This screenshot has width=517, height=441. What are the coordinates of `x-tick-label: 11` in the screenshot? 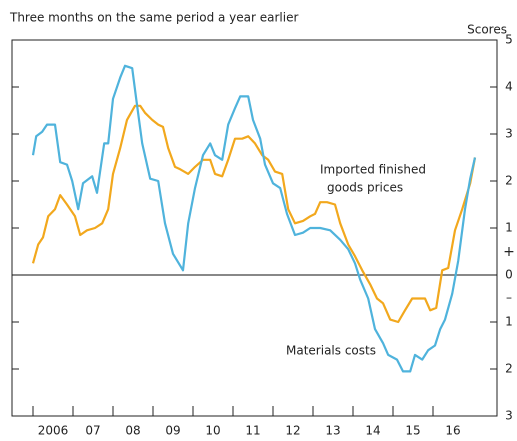 It's located at (252, 431).